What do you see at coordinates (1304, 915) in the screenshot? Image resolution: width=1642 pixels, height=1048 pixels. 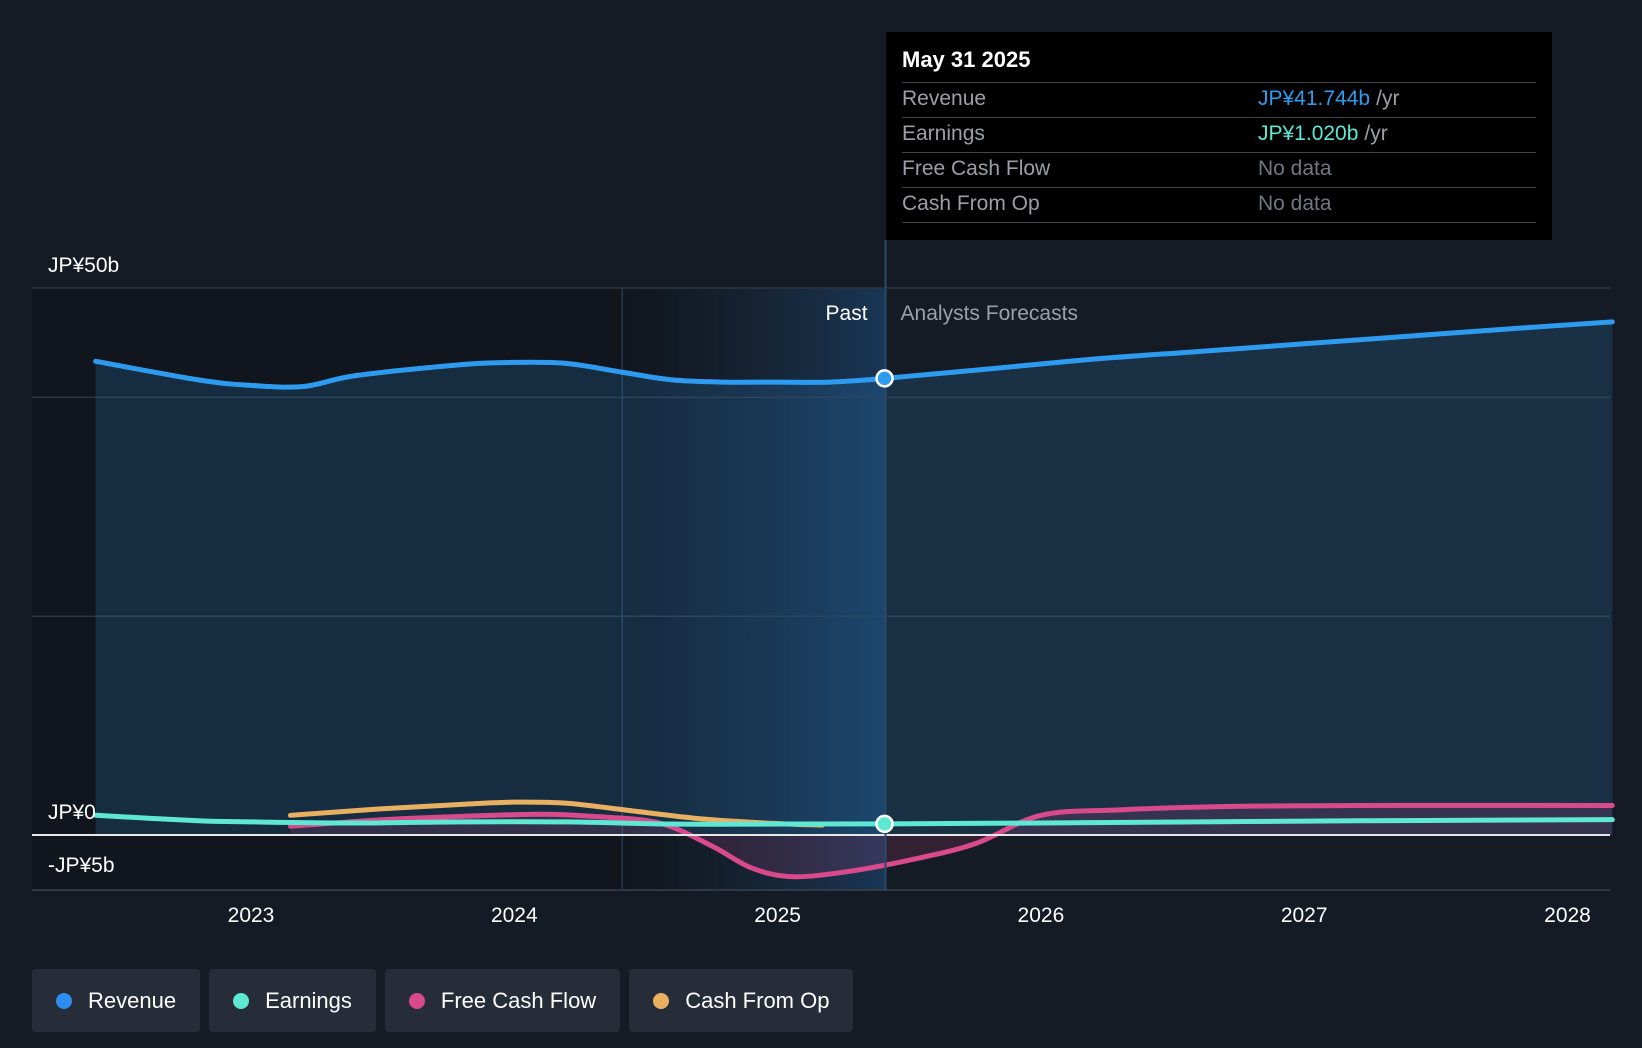 I see `x-tick-label: 2027` at bounding box center [1304, 915].